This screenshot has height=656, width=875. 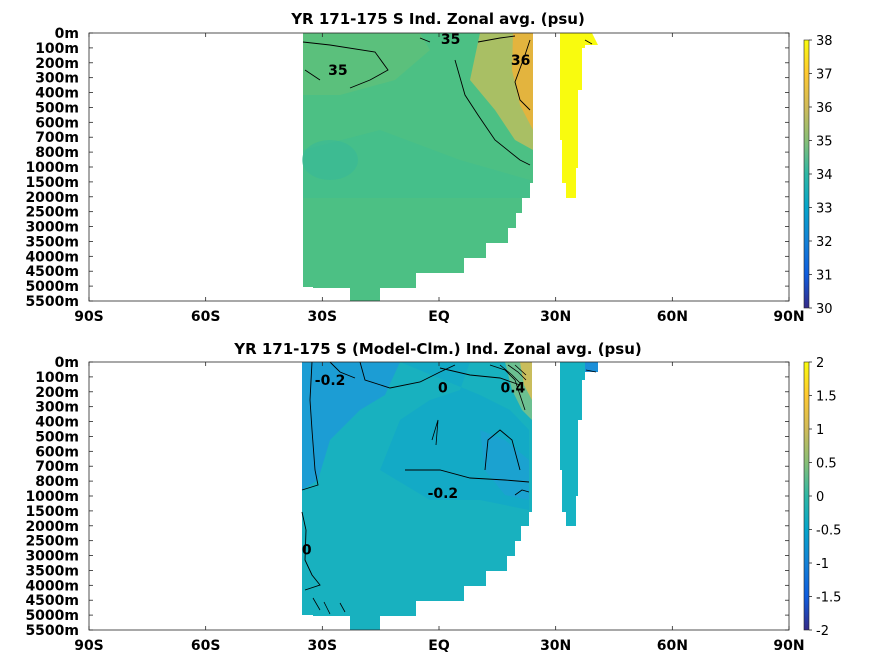 I want to click on y-tick-label: 2500m, so click(x=52, y=542).